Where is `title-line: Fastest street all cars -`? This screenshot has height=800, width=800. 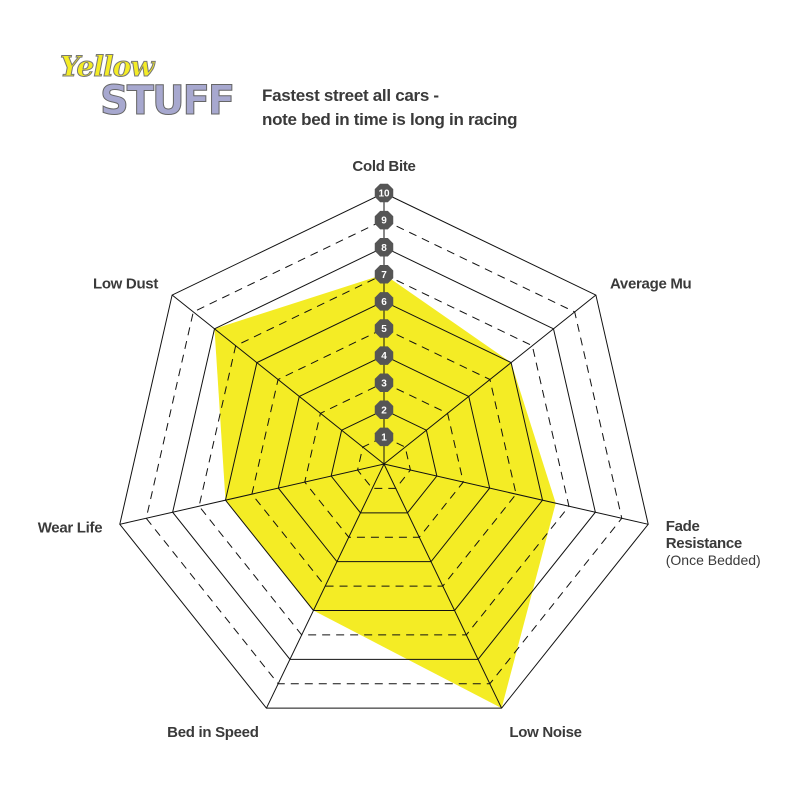 title-line: Fastest street all cars - is located at coordinates (350, 95).